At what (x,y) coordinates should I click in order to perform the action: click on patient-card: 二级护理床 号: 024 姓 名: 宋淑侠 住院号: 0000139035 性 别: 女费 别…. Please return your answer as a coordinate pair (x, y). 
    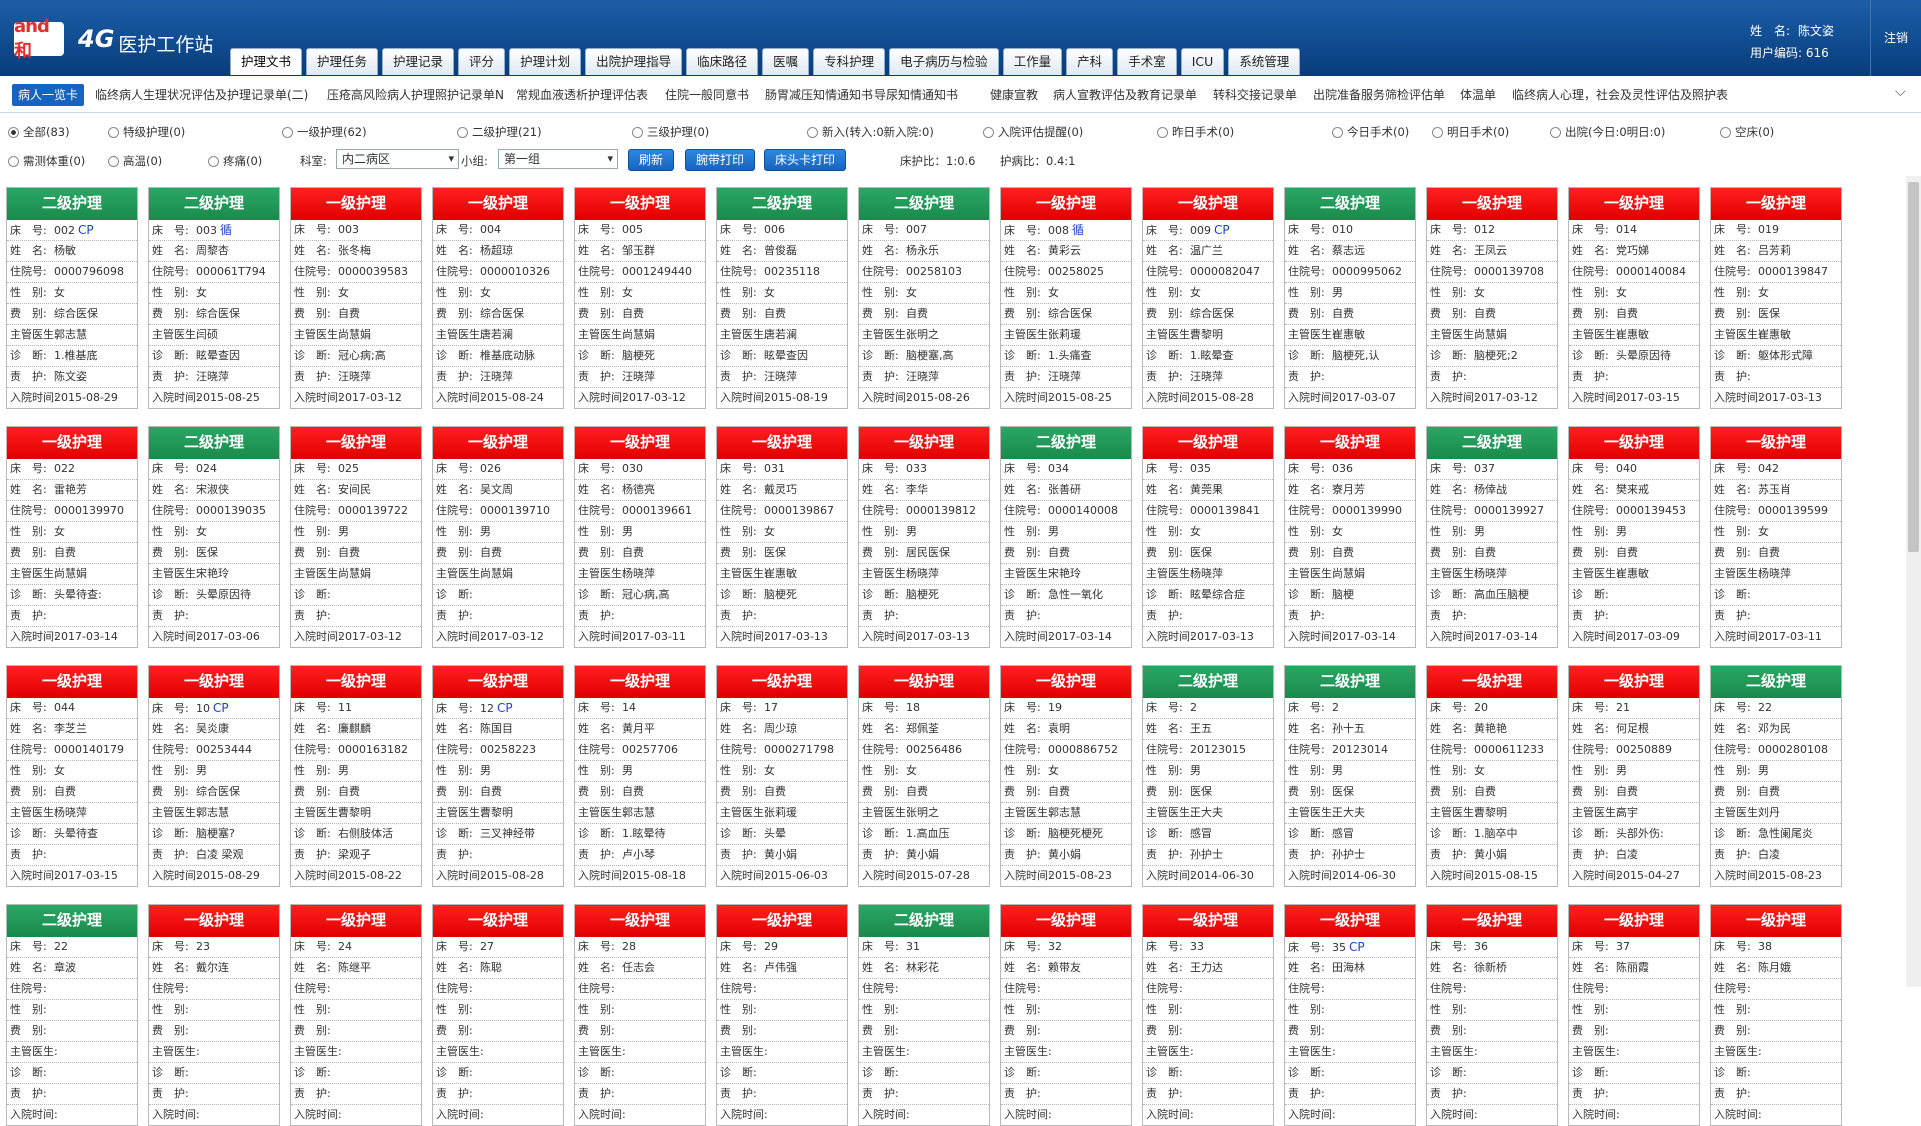
    Looking at the image, I should click on (214, 537).